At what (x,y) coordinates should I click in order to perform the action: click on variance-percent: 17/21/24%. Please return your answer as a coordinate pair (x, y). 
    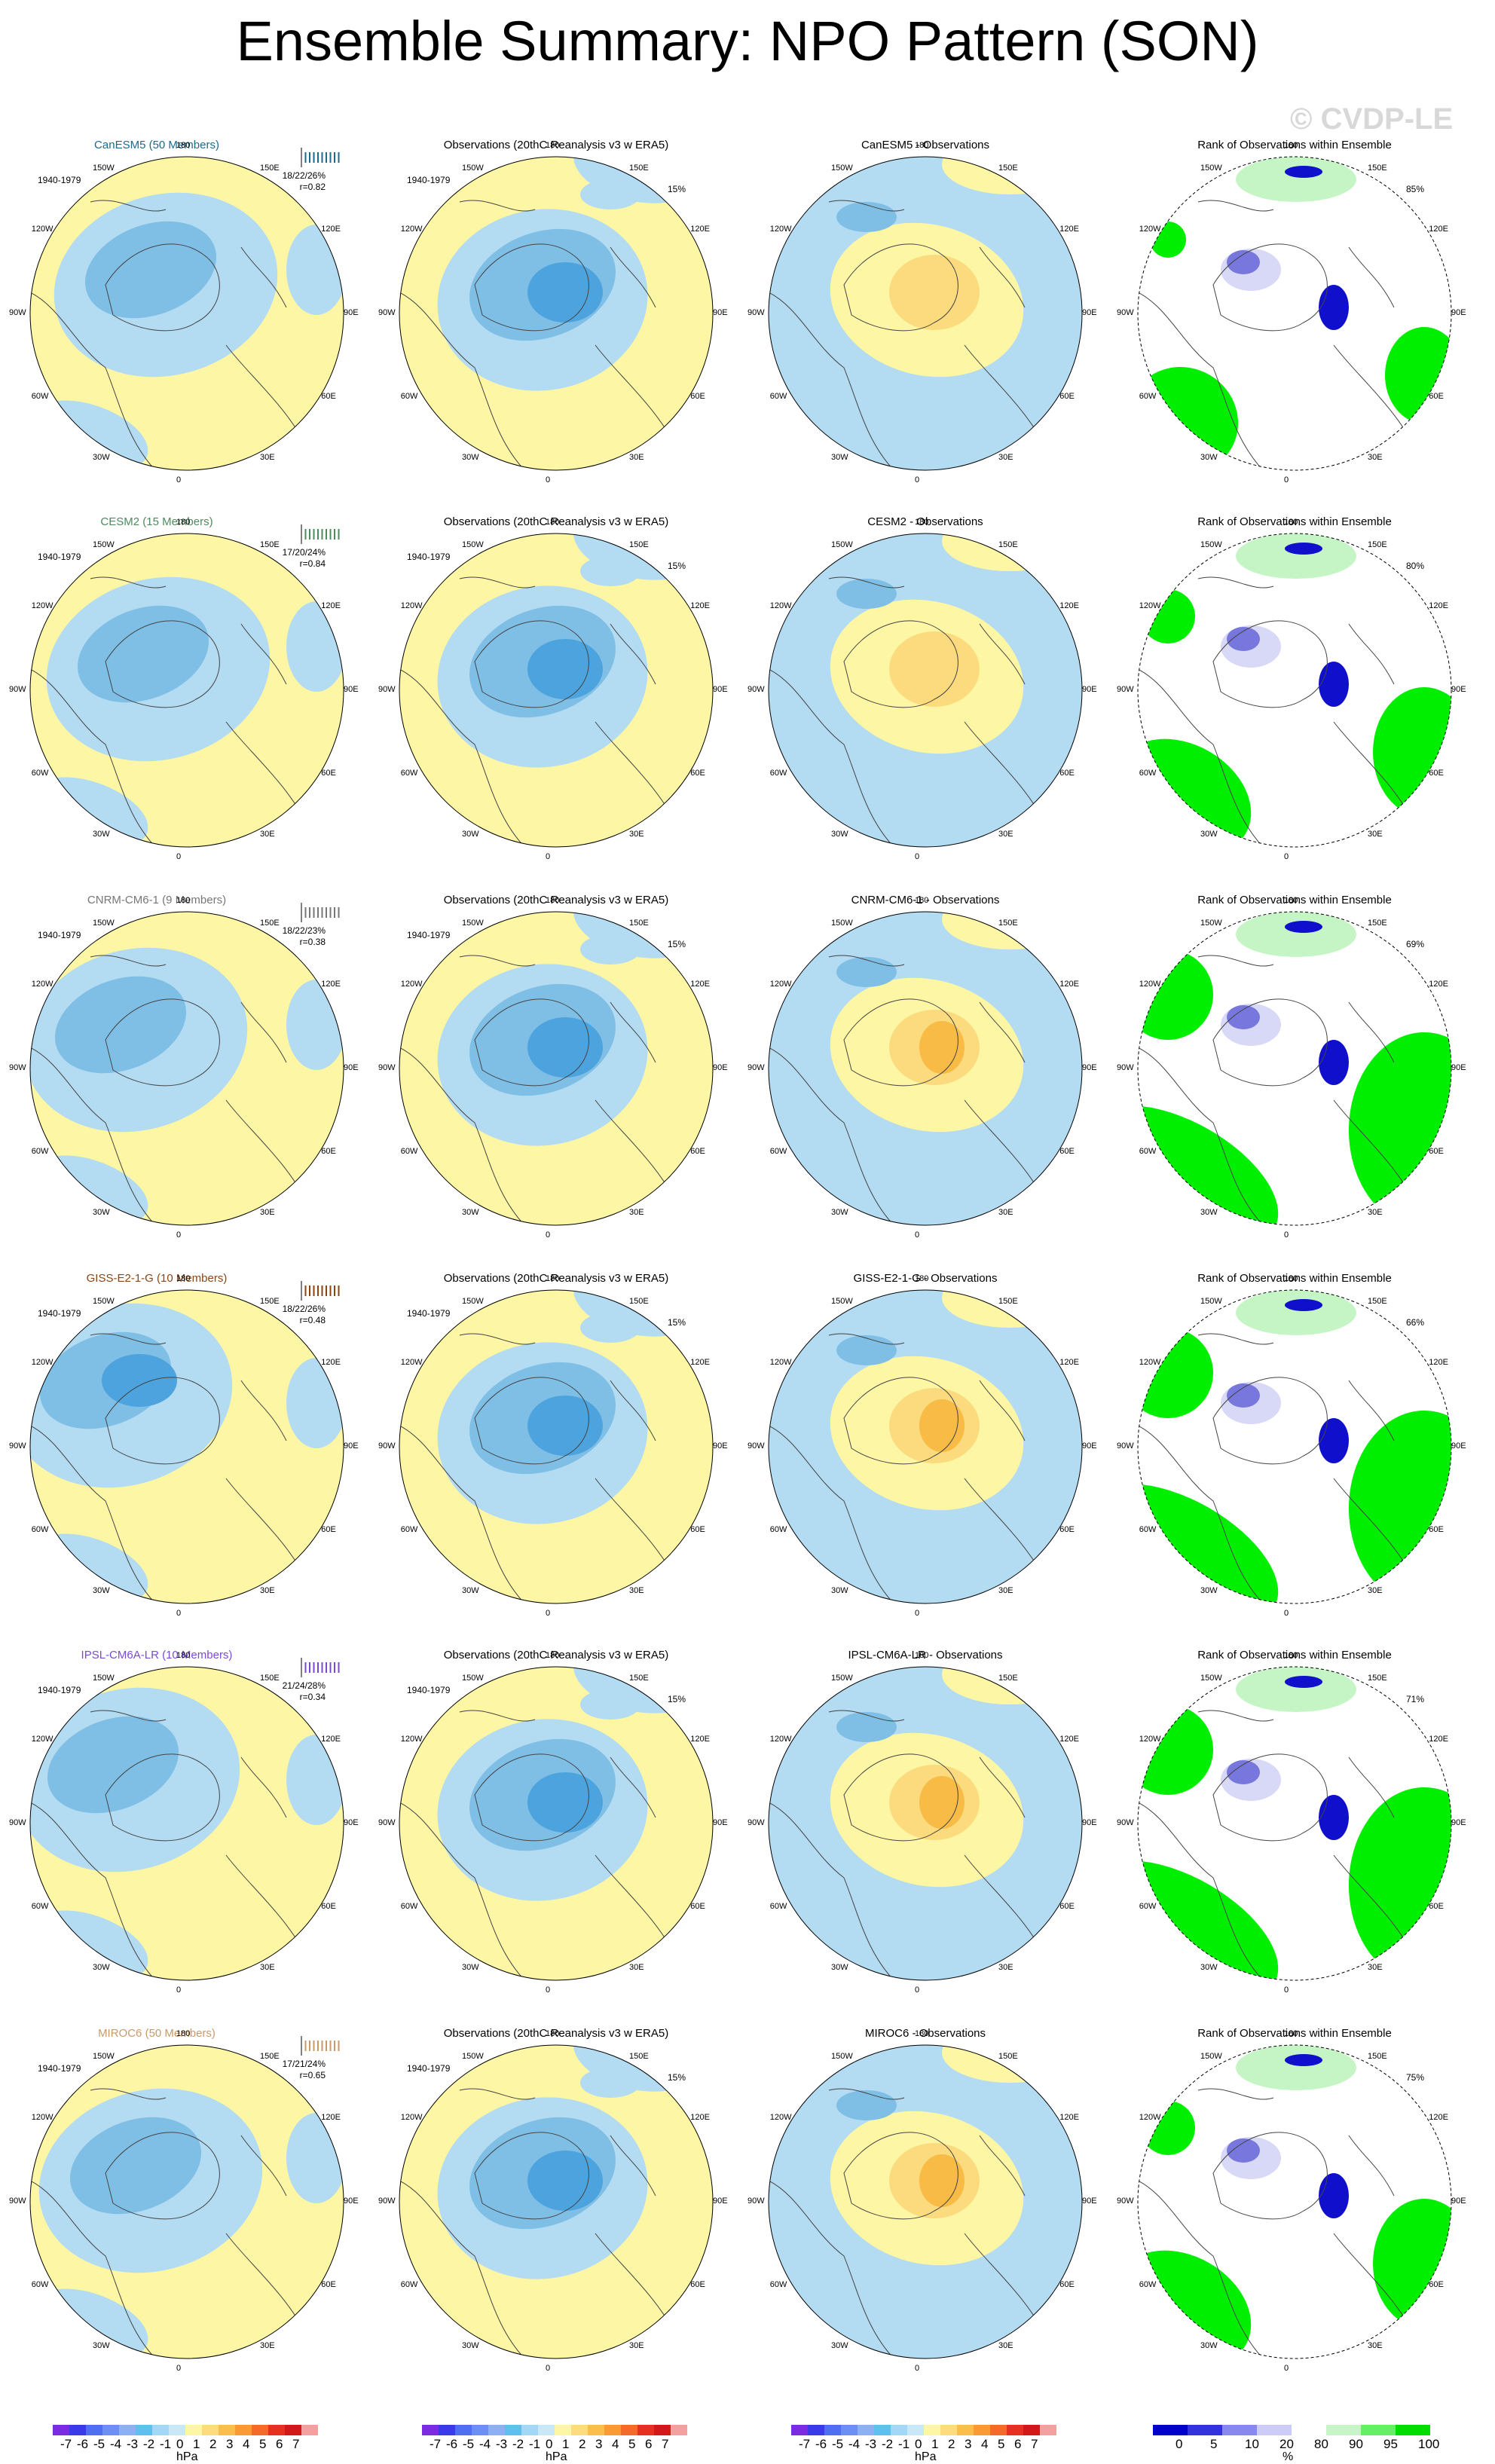
    Looking at the image, I should click on (304, 2064).